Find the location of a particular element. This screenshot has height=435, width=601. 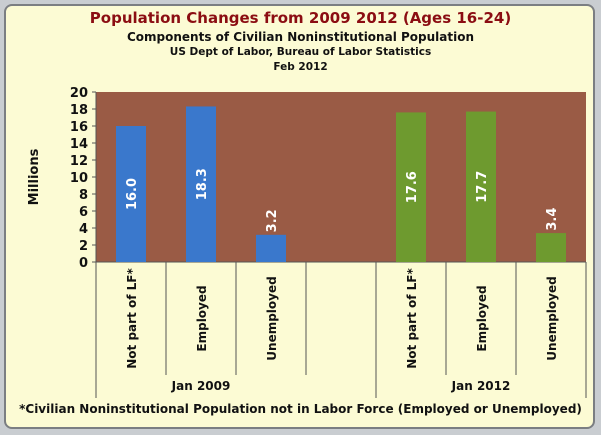

bar-value-label: 16.0 is located at coordinates (132, 194).